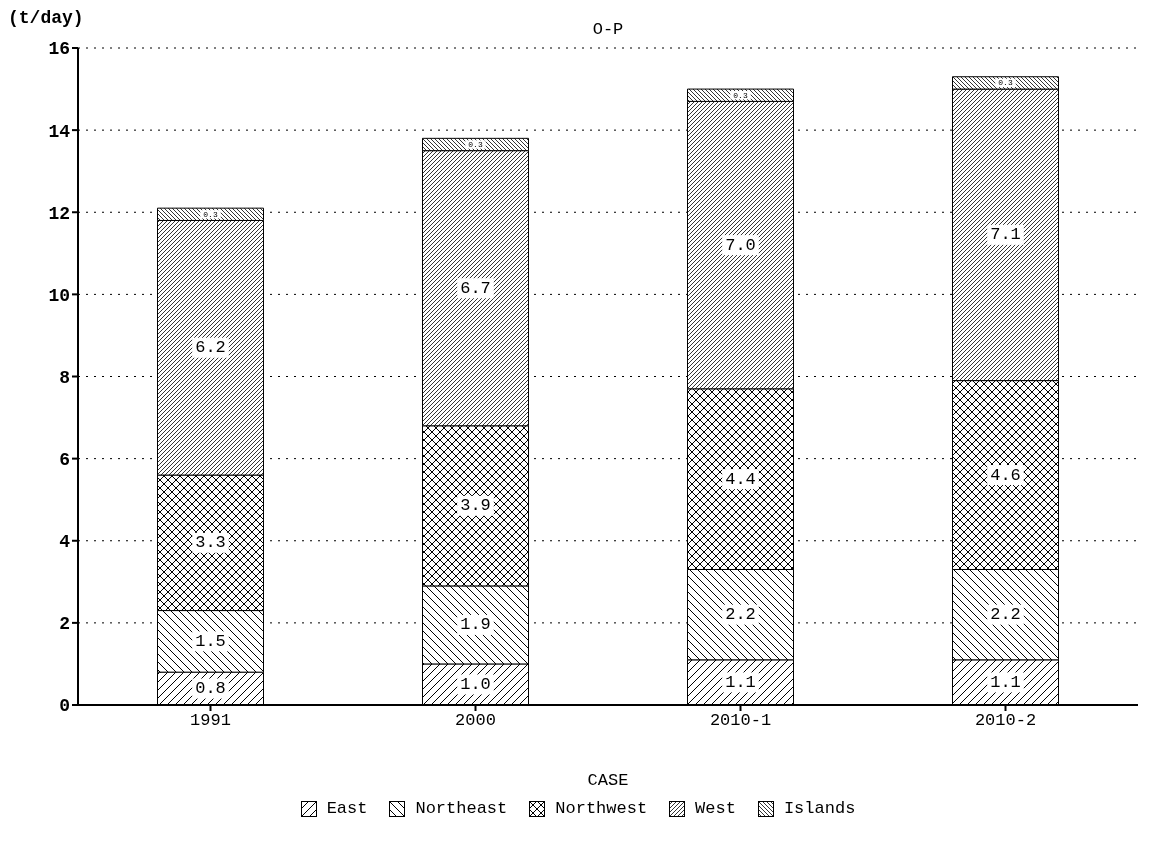 The height and width of the screenshot is (845, 1159). What do you see at coordinates (819, 808) in the screenshot?
I see `legend-label: Islands` at bounding box center [819, 808].